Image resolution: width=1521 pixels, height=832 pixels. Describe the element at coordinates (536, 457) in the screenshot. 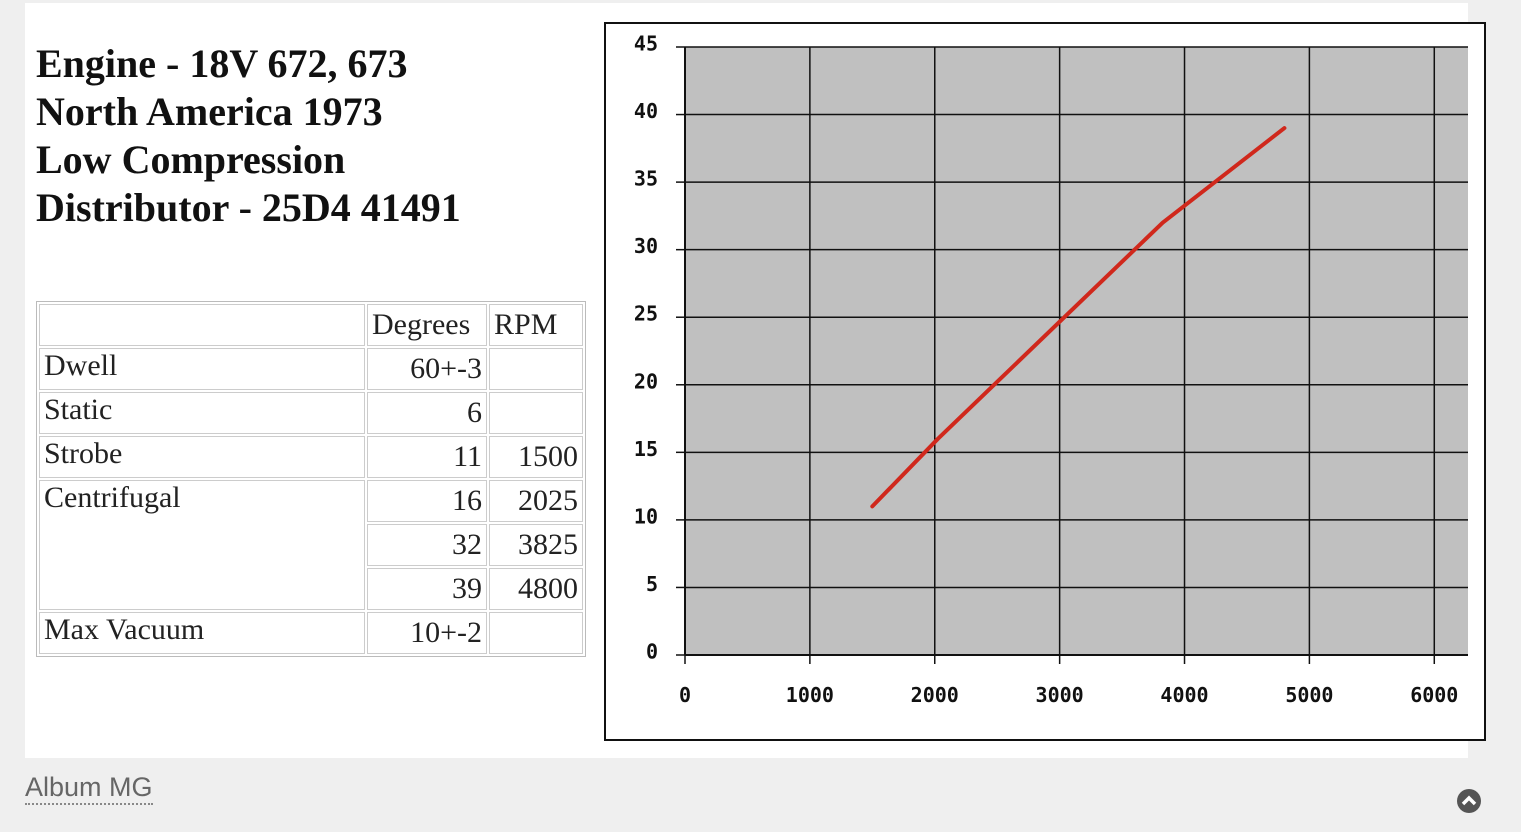

I see `table-cell: 1500` at that location.